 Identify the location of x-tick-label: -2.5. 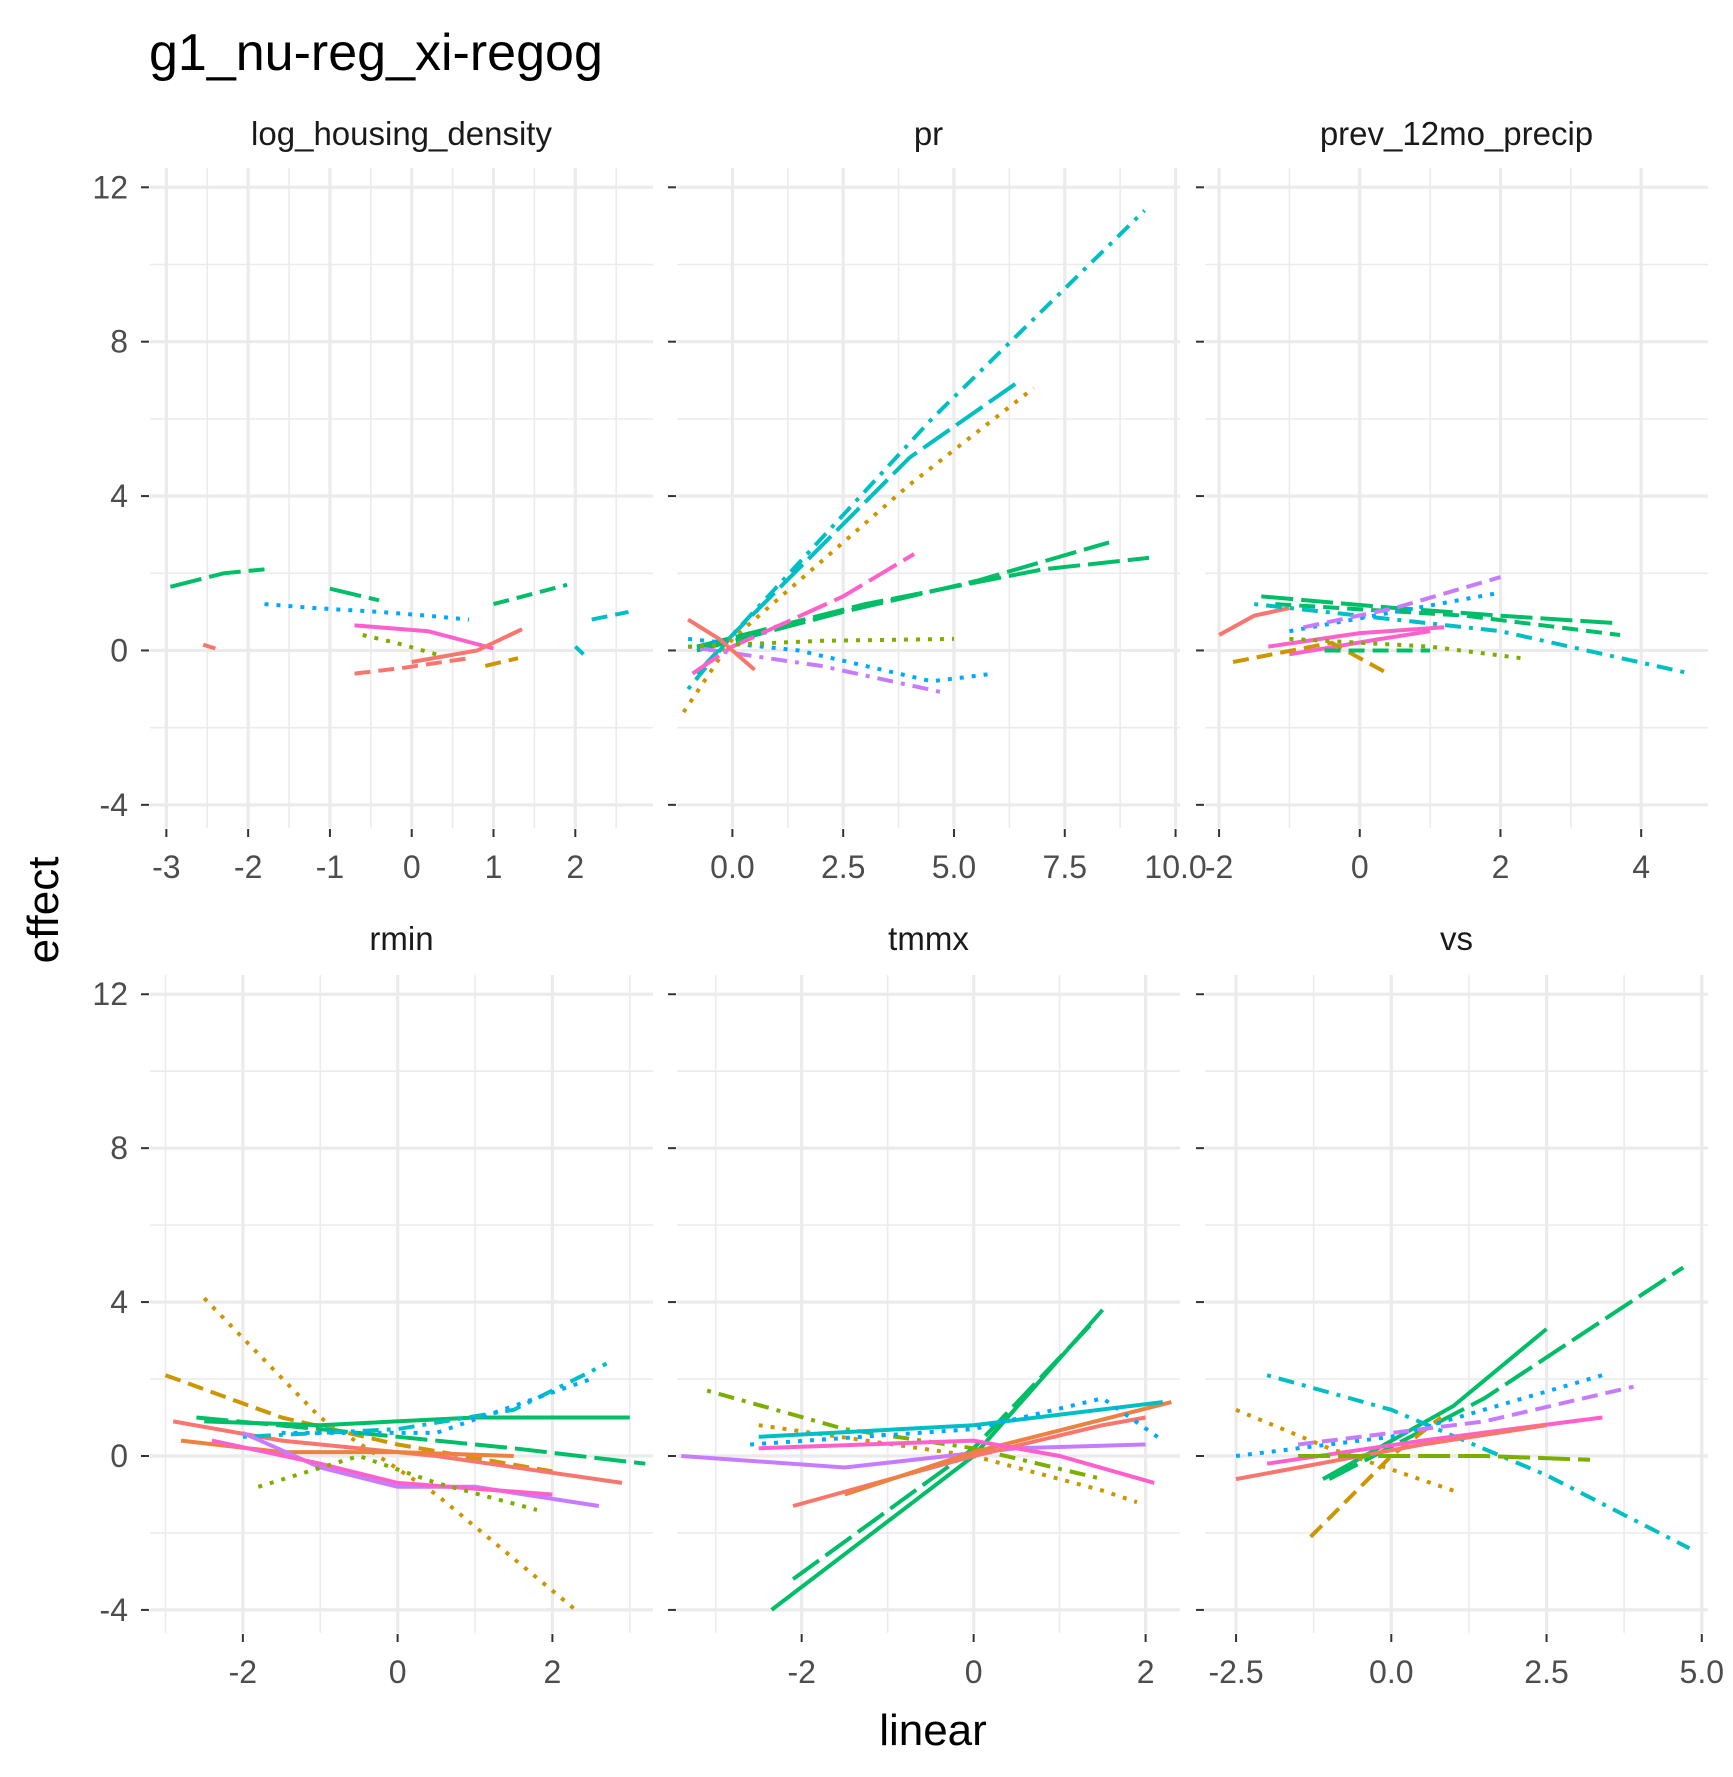
(1235, 1672).